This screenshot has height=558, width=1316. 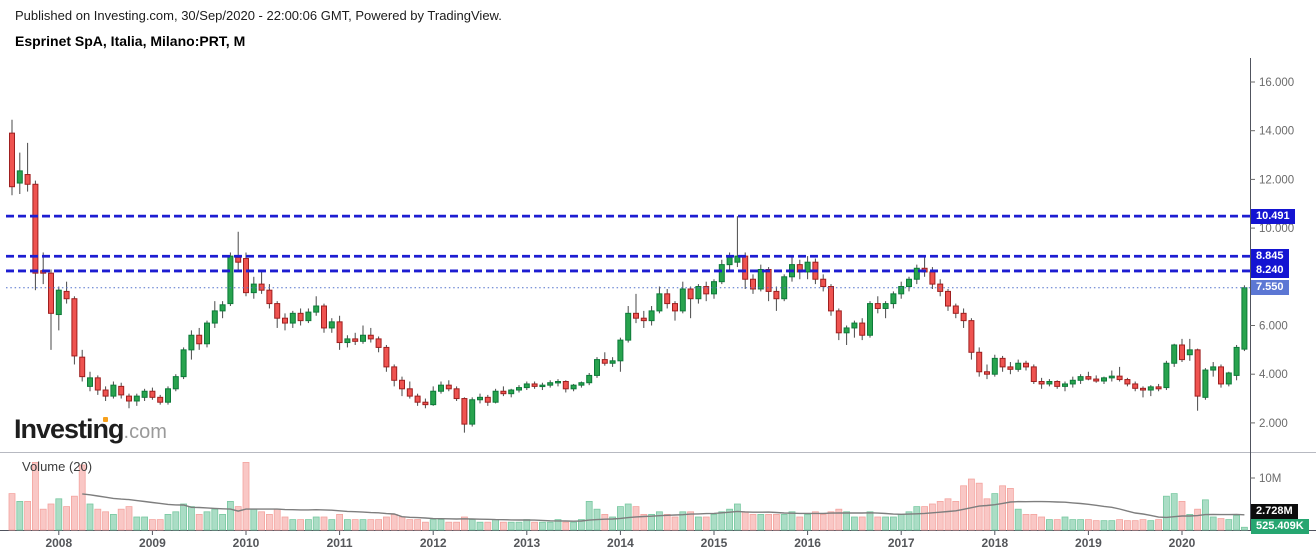 What do you see at coordinates (1276, 180) in the screenshot?
I see `price-axis-tick-label: 12.000` at bounding box center [1276, 180].